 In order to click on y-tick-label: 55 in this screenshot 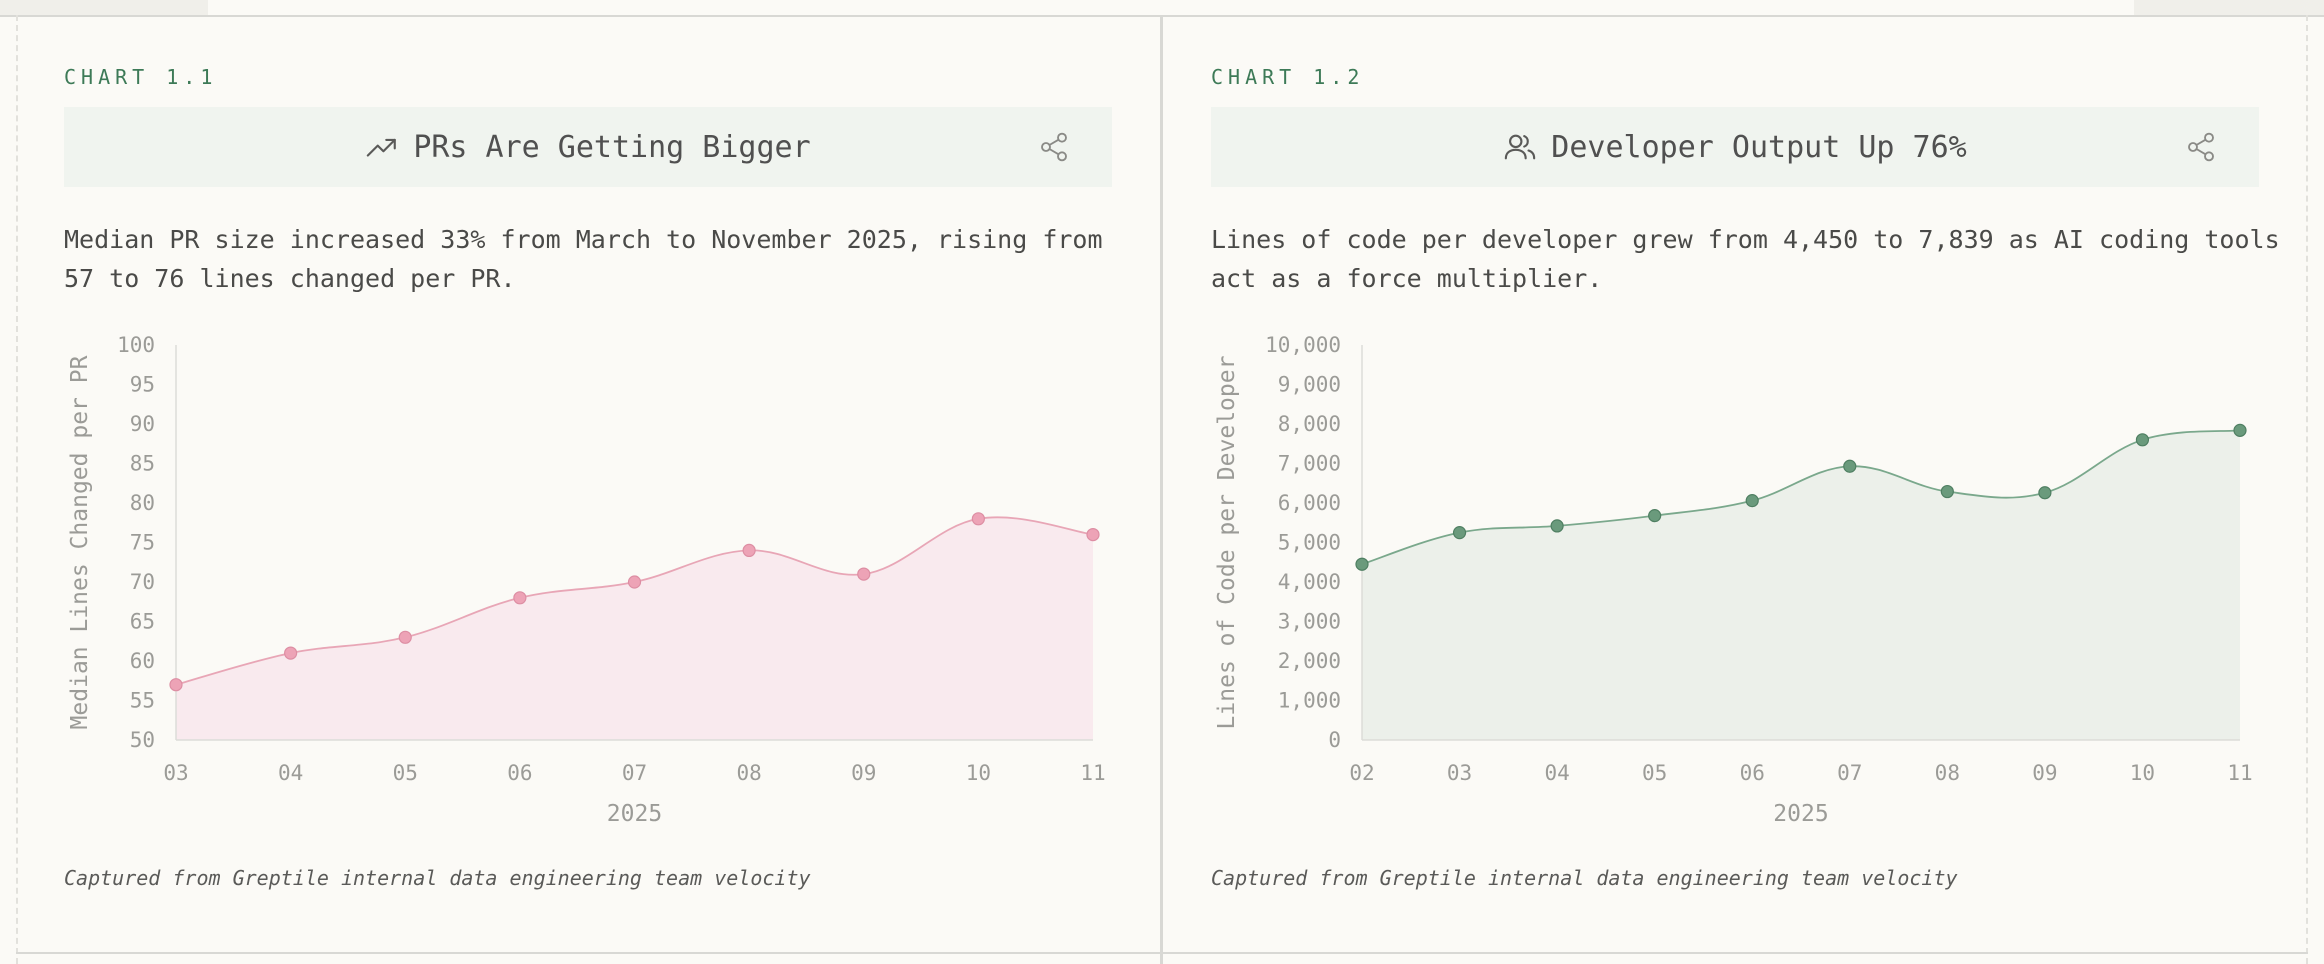, I will do `click(142, 701)`.